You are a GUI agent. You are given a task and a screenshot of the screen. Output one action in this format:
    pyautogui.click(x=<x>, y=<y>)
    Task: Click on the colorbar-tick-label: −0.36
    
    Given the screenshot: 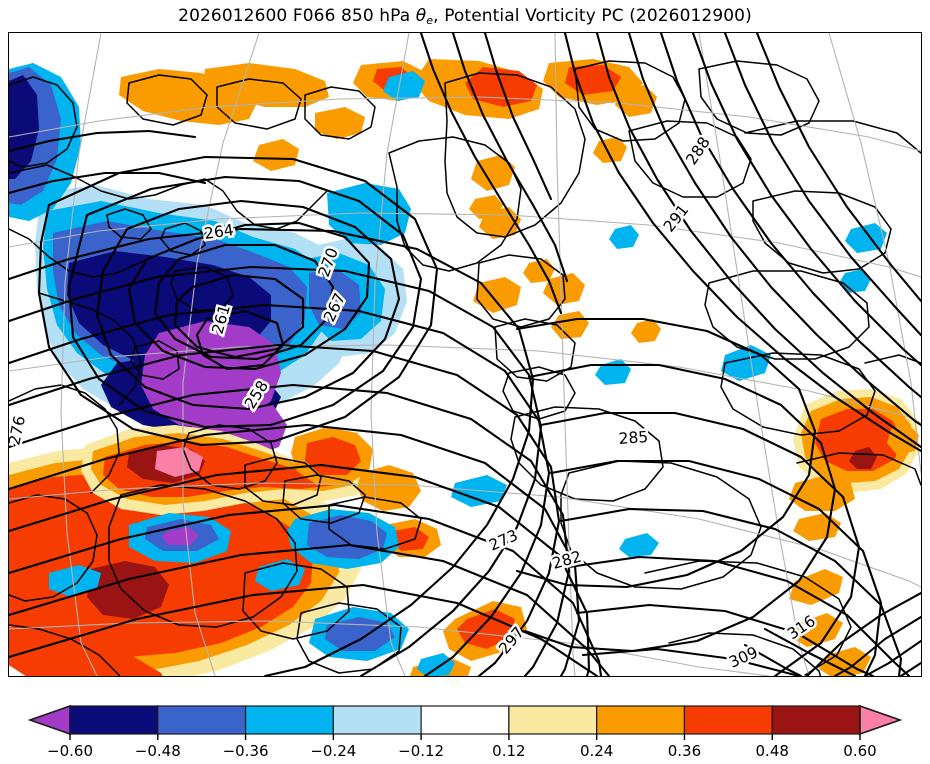 What is the action you would take?
    pyautogui.click(x=246, y=751)
    